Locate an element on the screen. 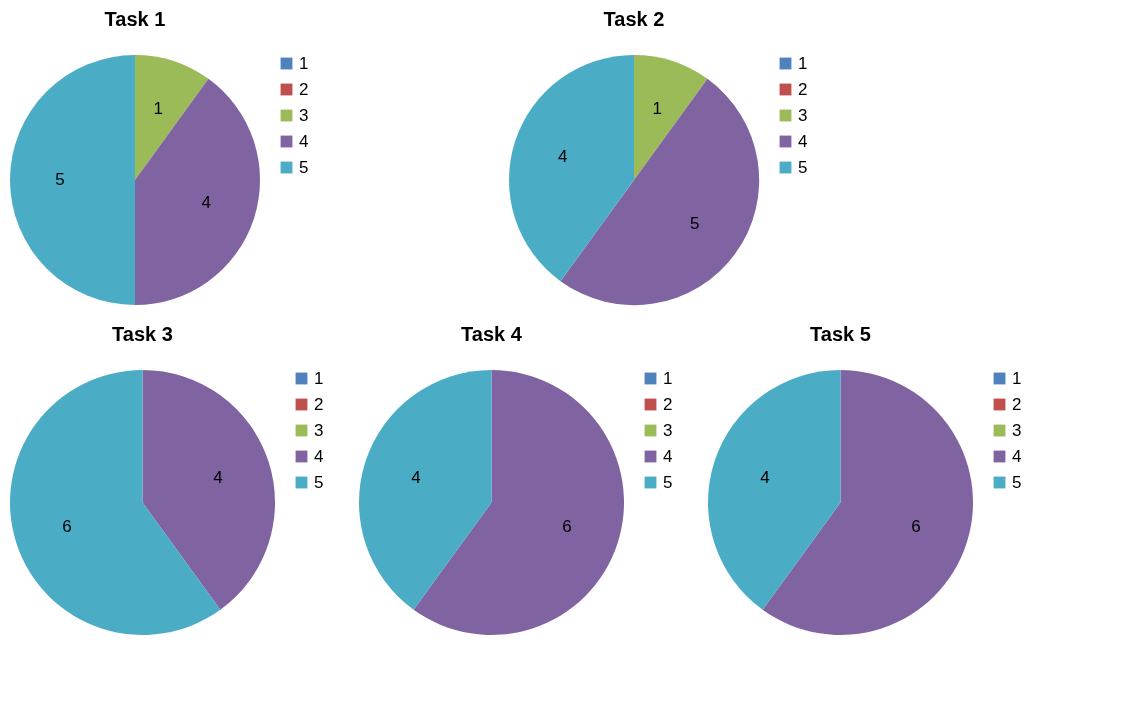 This screenshot has height=726, width=1142. chart-title: Task 4 is located at coordinates (492, 334).